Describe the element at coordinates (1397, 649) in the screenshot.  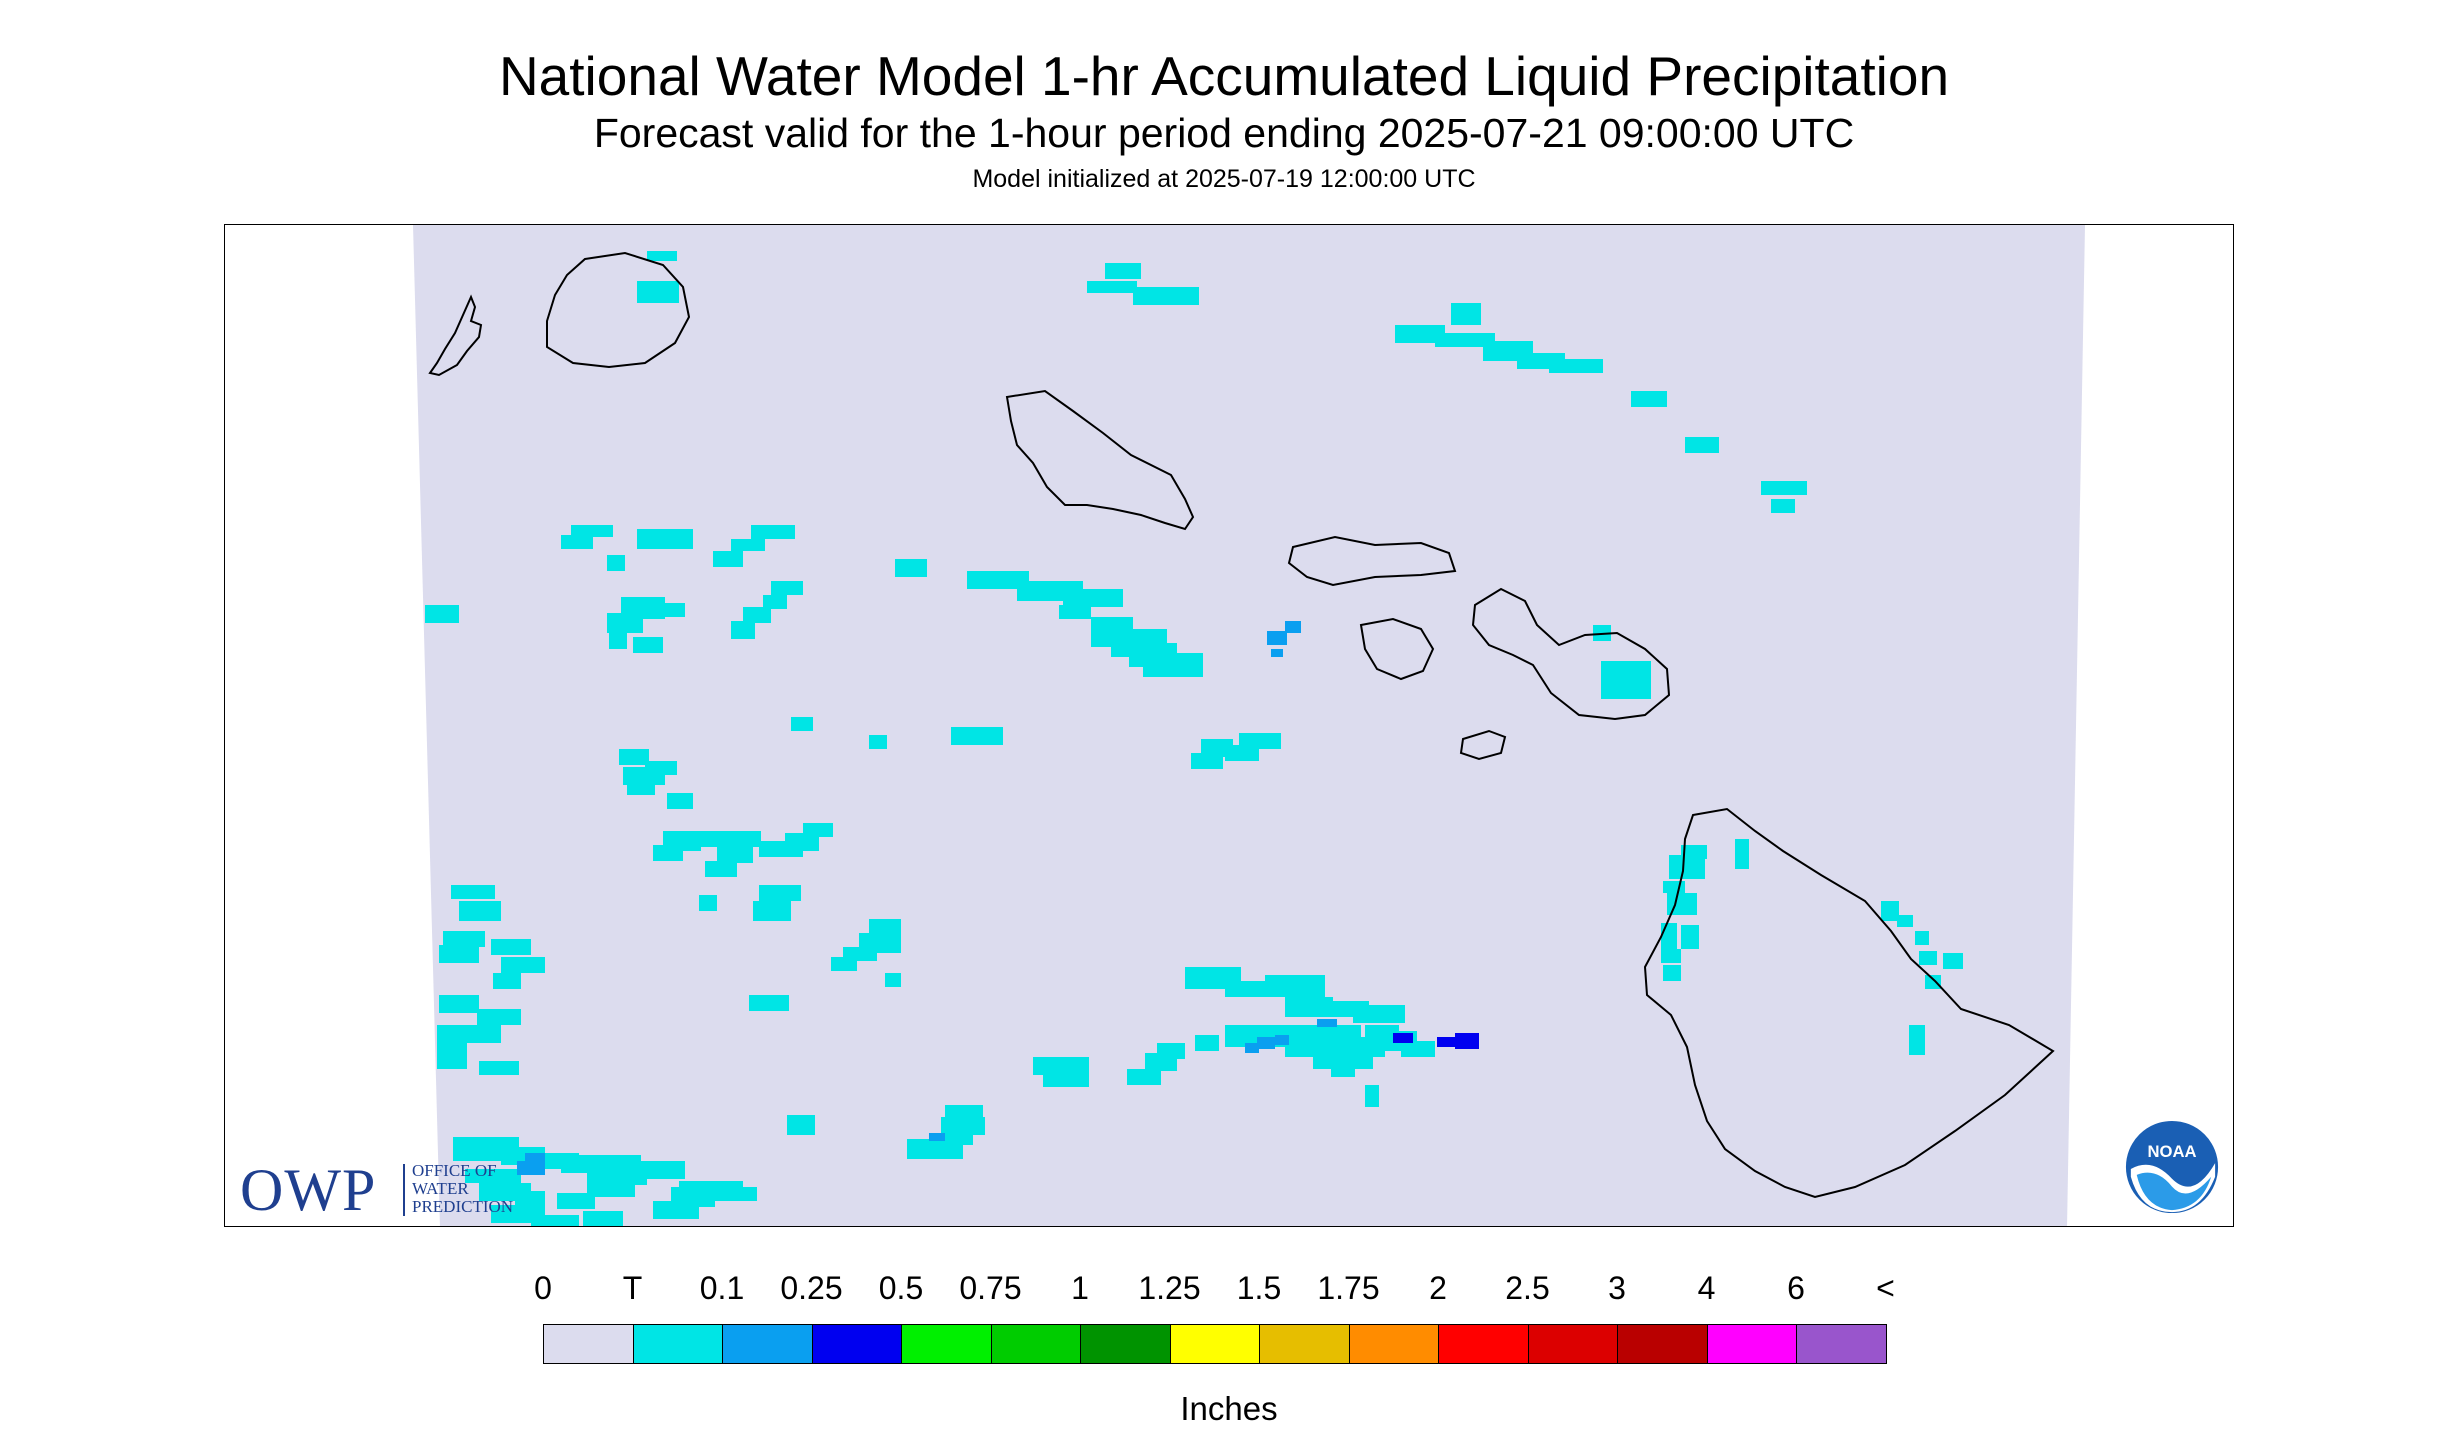
I see `lanai-outline` at that location.